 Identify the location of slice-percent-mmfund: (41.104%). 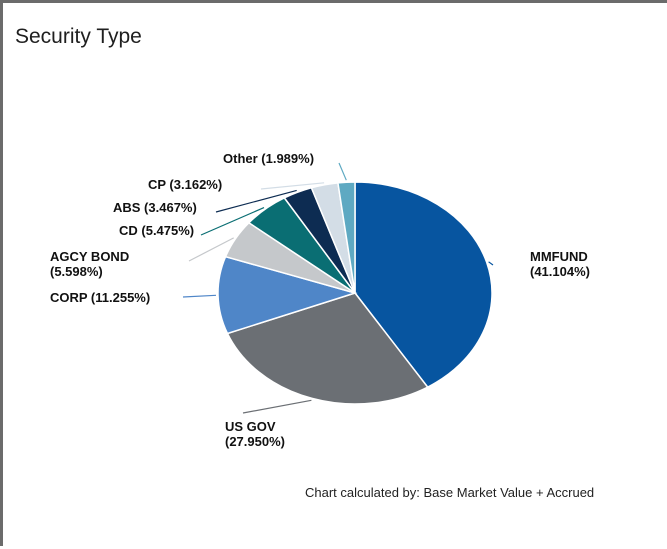
(560, 271).